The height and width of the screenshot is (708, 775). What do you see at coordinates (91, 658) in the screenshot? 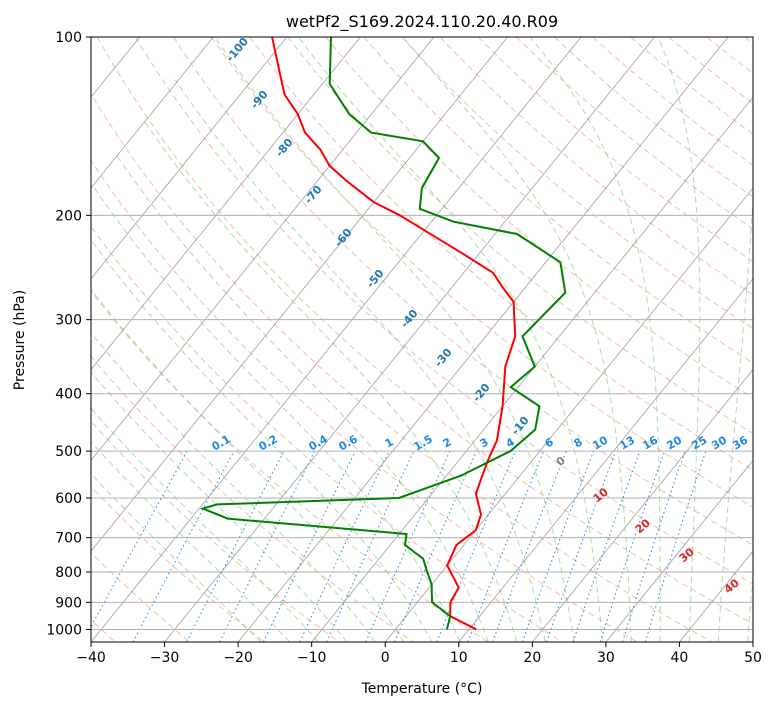
I see `x-tick-label: −40` at bounding box center [91, 658].